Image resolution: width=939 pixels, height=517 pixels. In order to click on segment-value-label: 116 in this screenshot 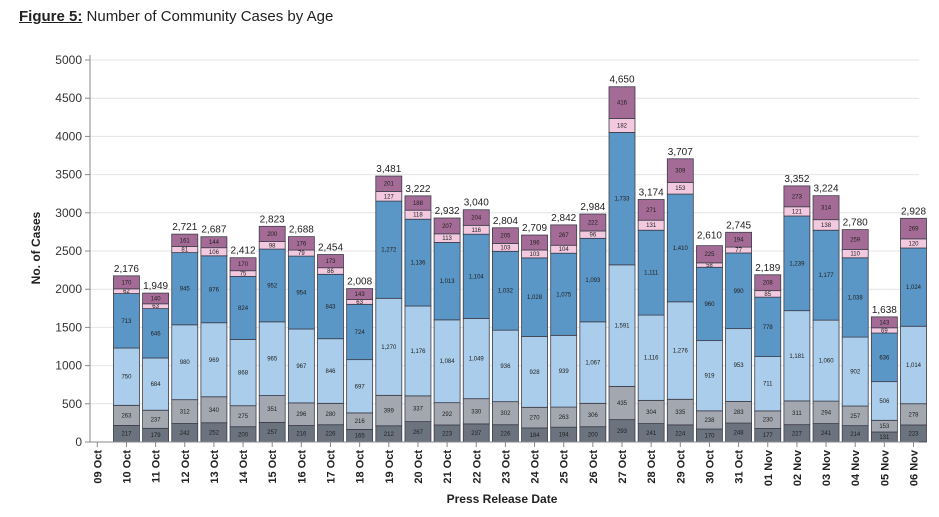, I will do `click(476, 231)`.